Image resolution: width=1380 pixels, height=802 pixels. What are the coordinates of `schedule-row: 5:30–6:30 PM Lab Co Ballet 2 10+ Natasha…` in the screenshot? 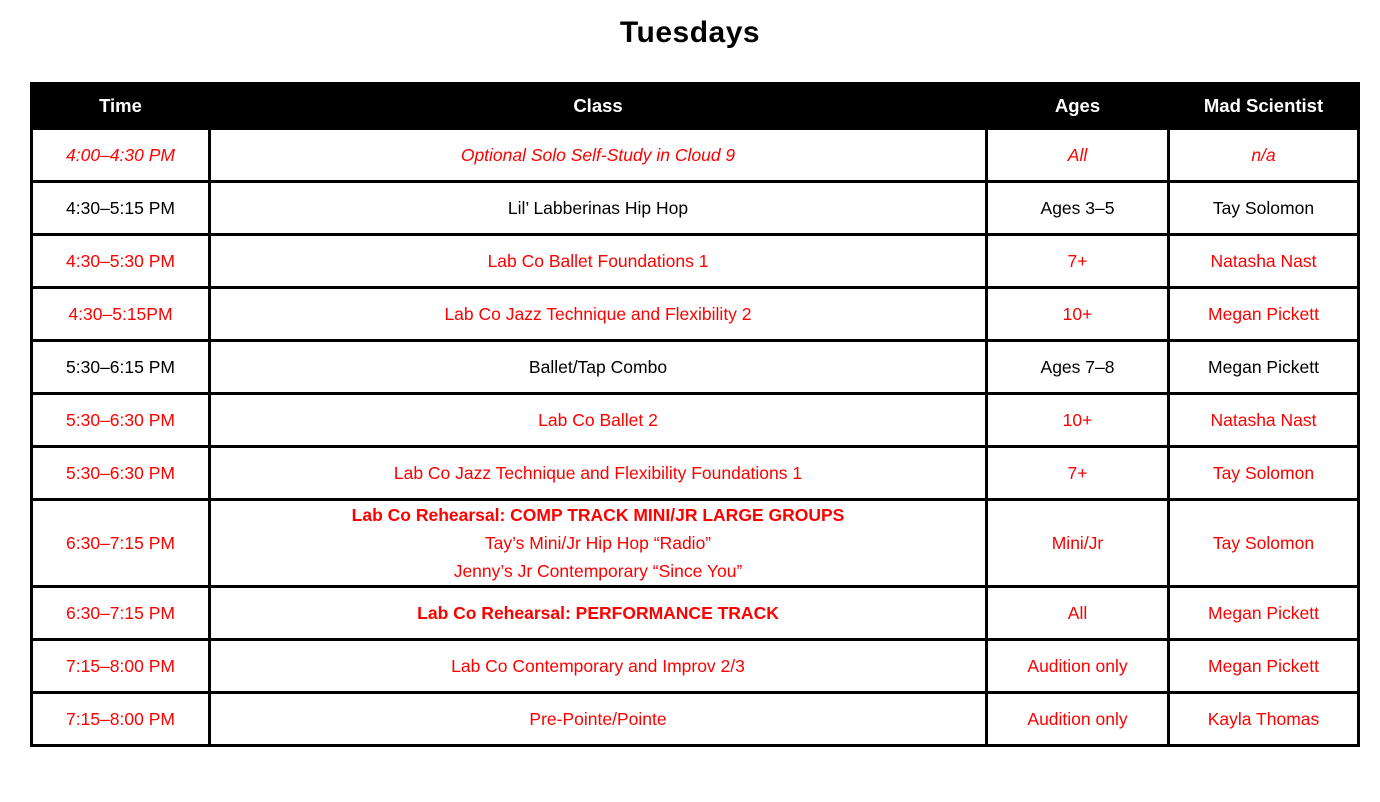 It's located at (695, 420).